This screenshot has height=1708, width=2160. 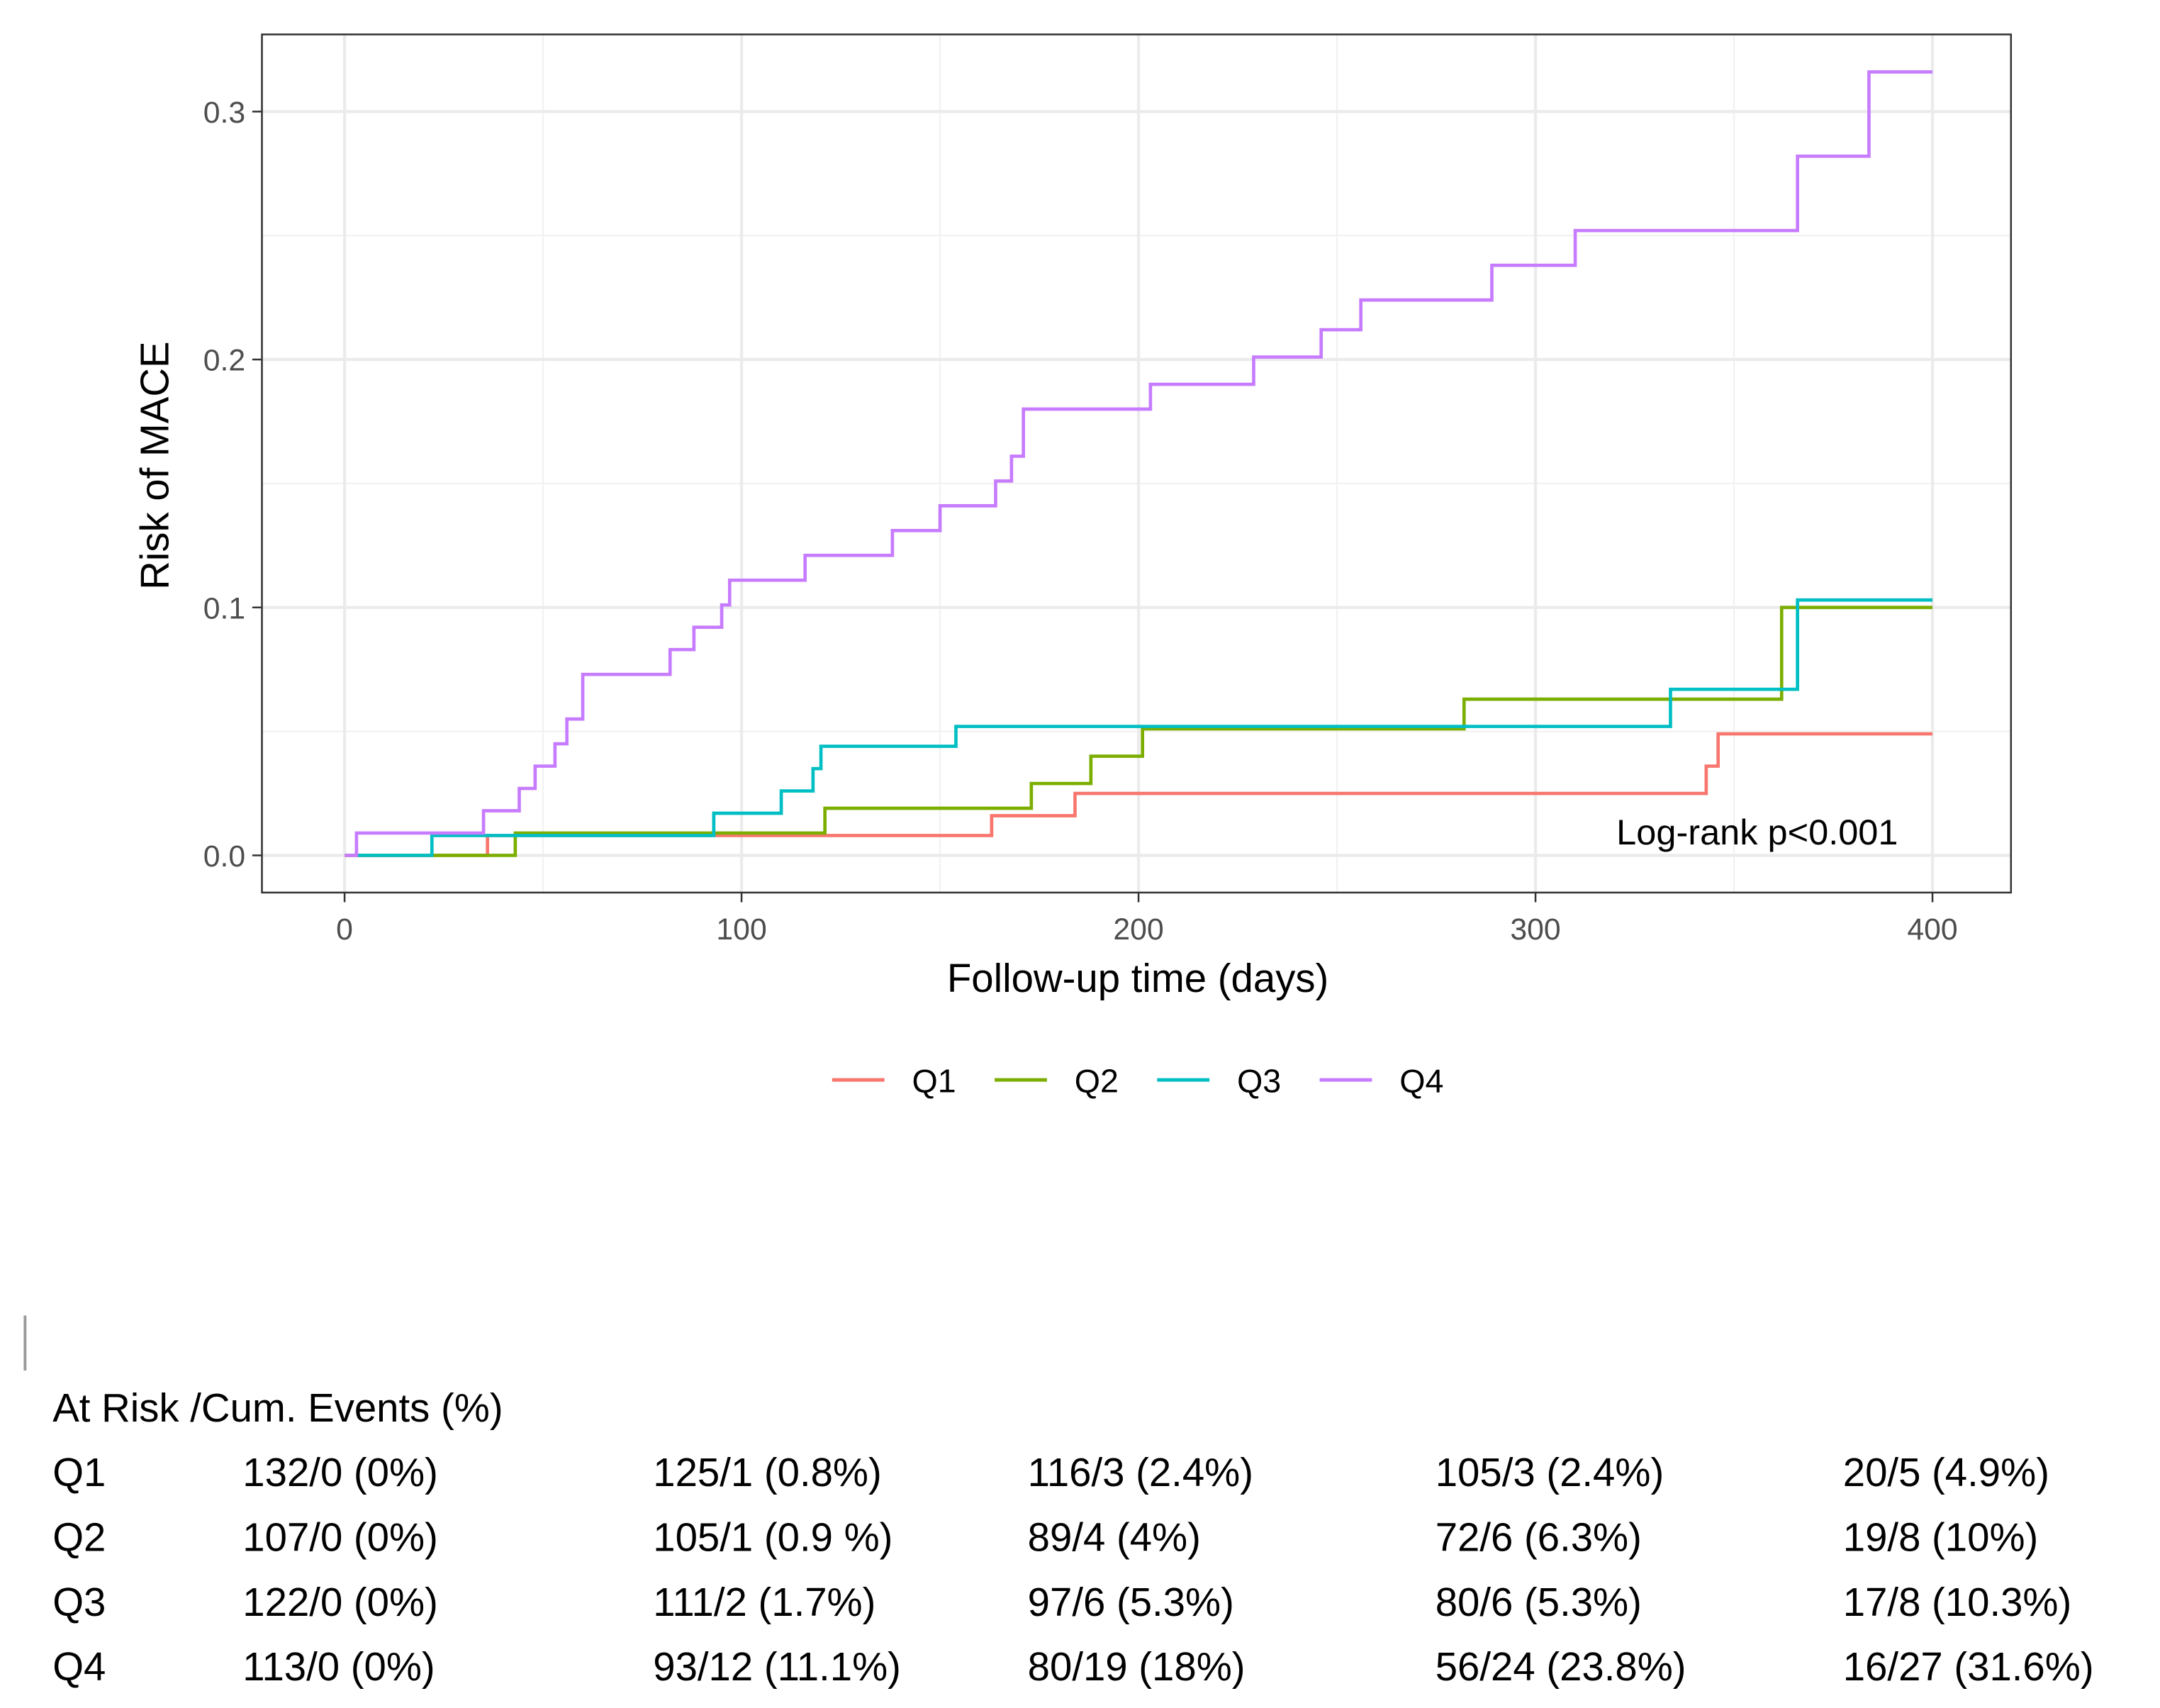 I want to click on risk-table-cell: 122/0 (0%), so click(x=340, y=1602).